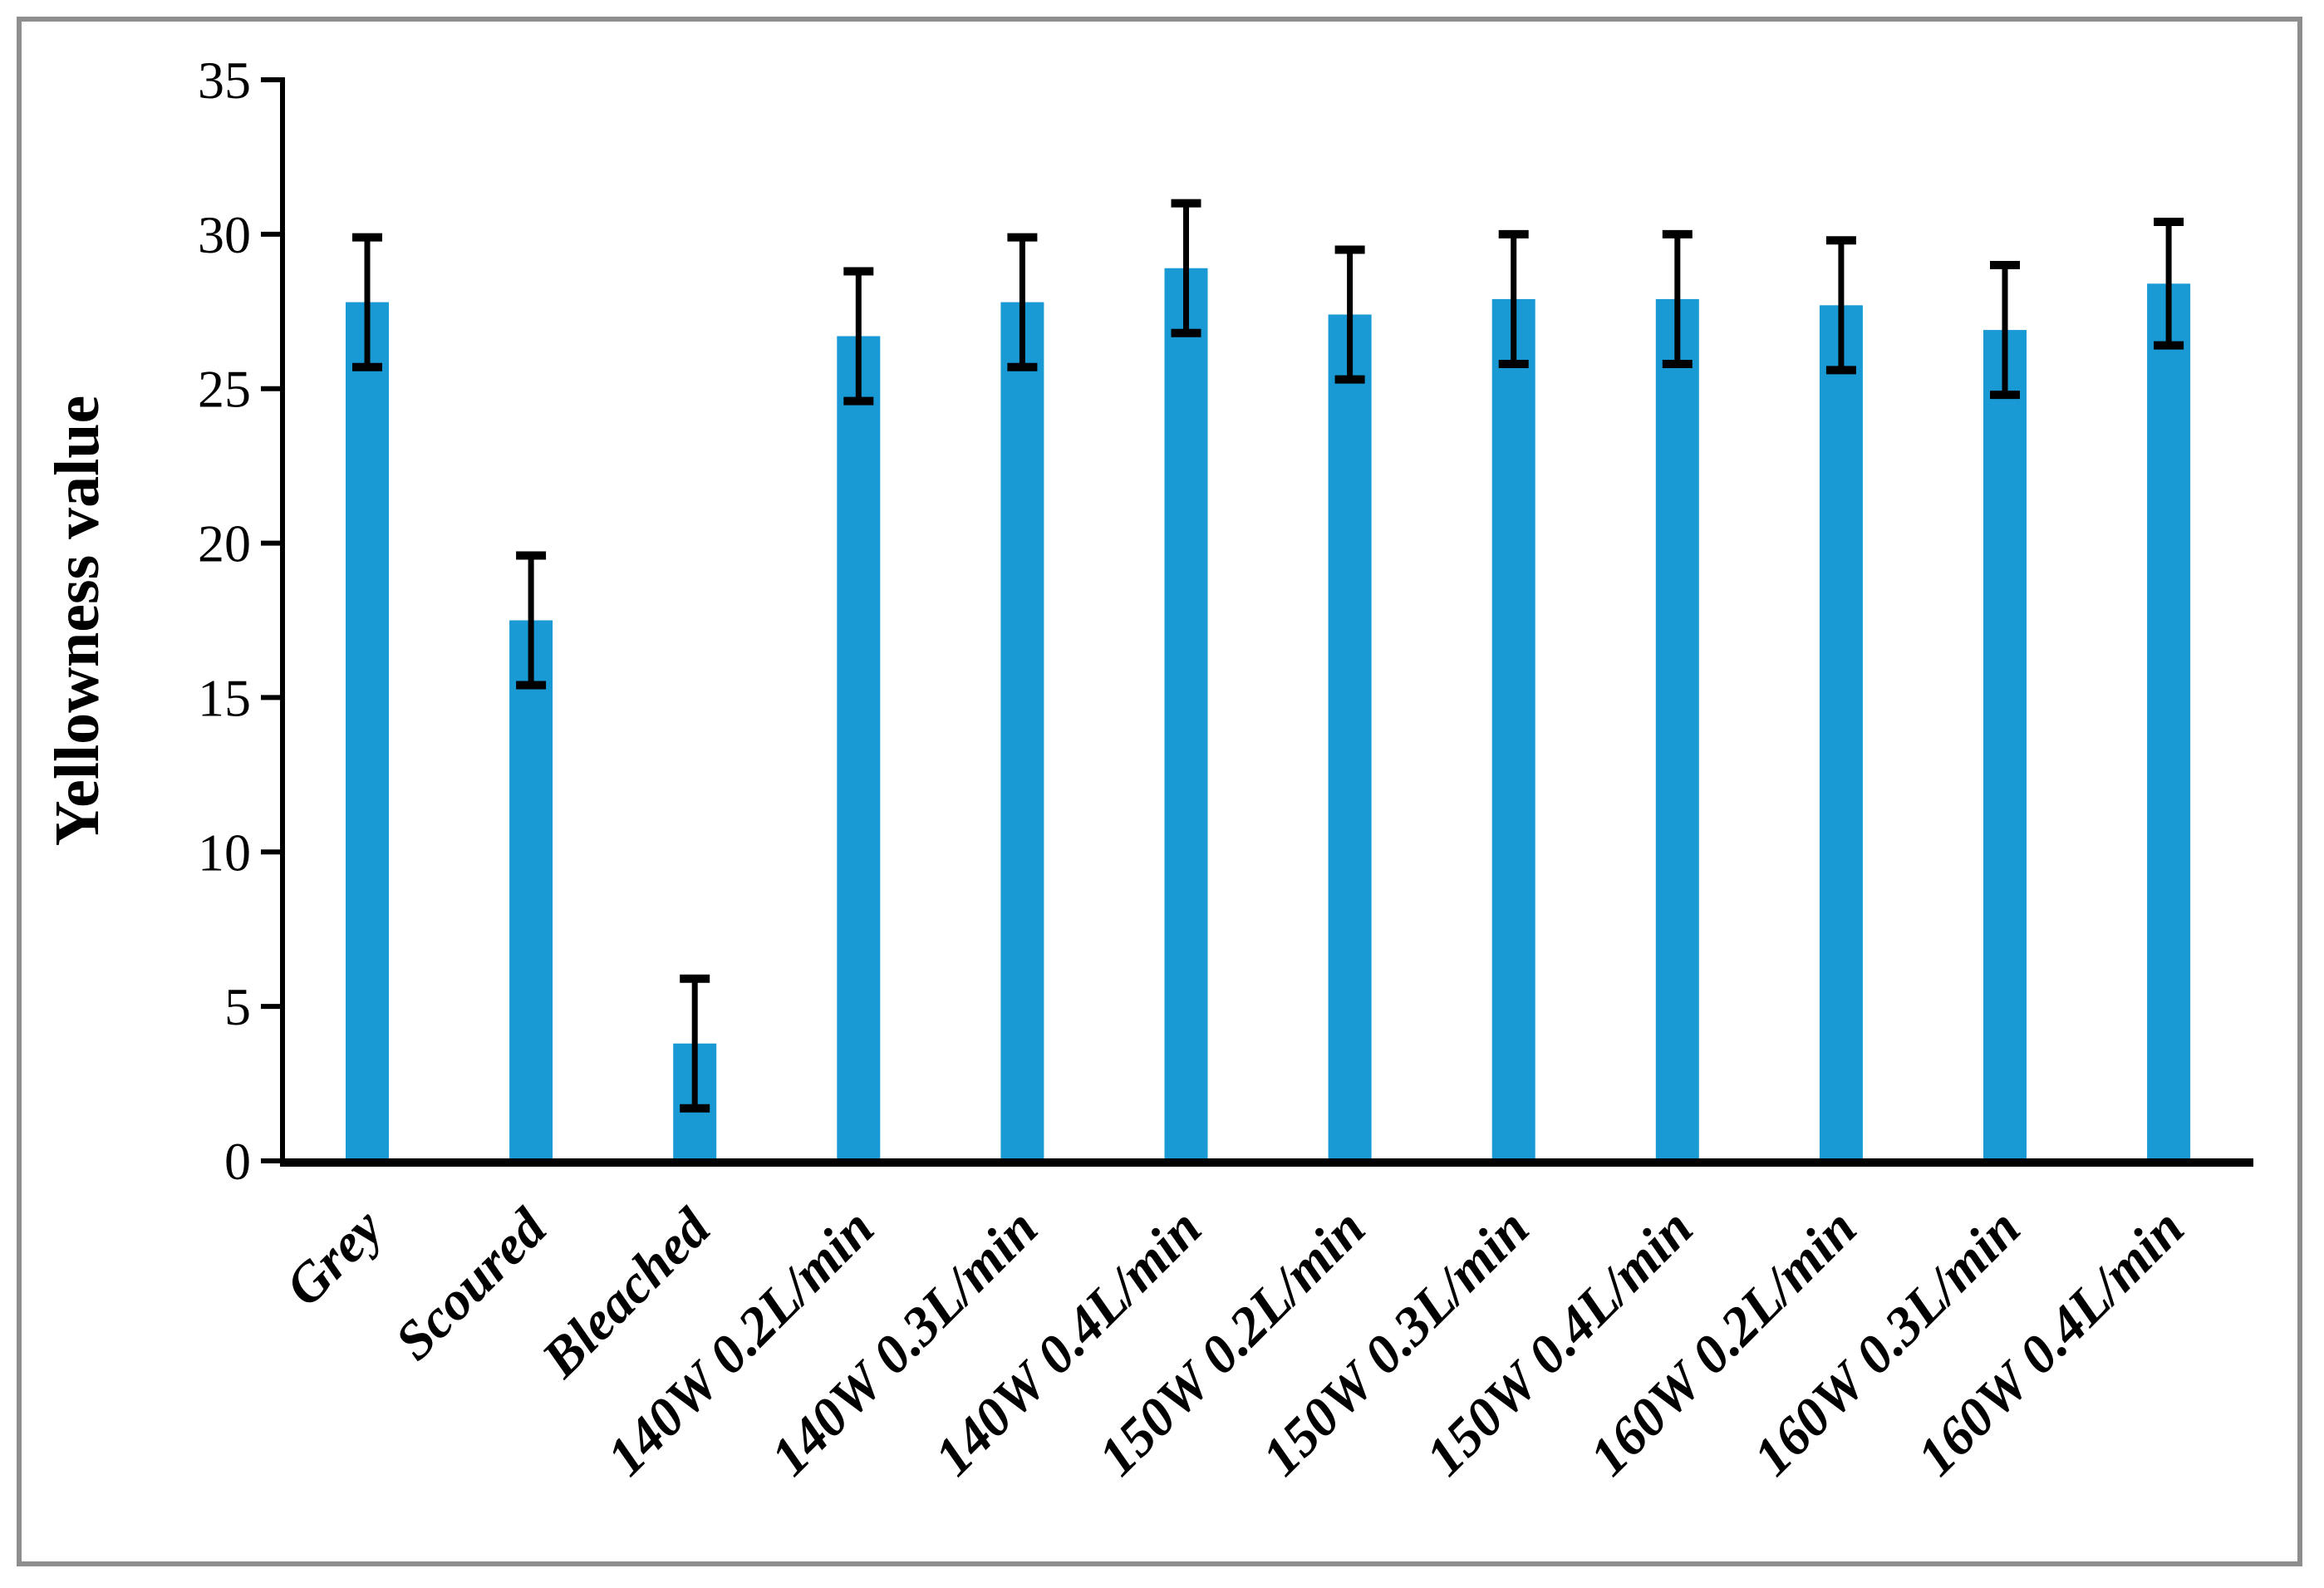 Image resolution: width=2324 pixels, height=1588 pixels. What do you see at coordinates (224, 852) in the screenshot?
I see `y-tick-label: 10` at bounding box center [224, 852].